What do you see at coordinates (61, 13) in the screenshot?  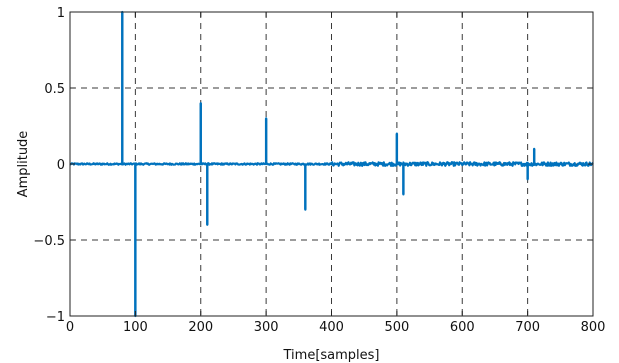 I see `y-tick-label: 1` at bounding box center [61, 13].